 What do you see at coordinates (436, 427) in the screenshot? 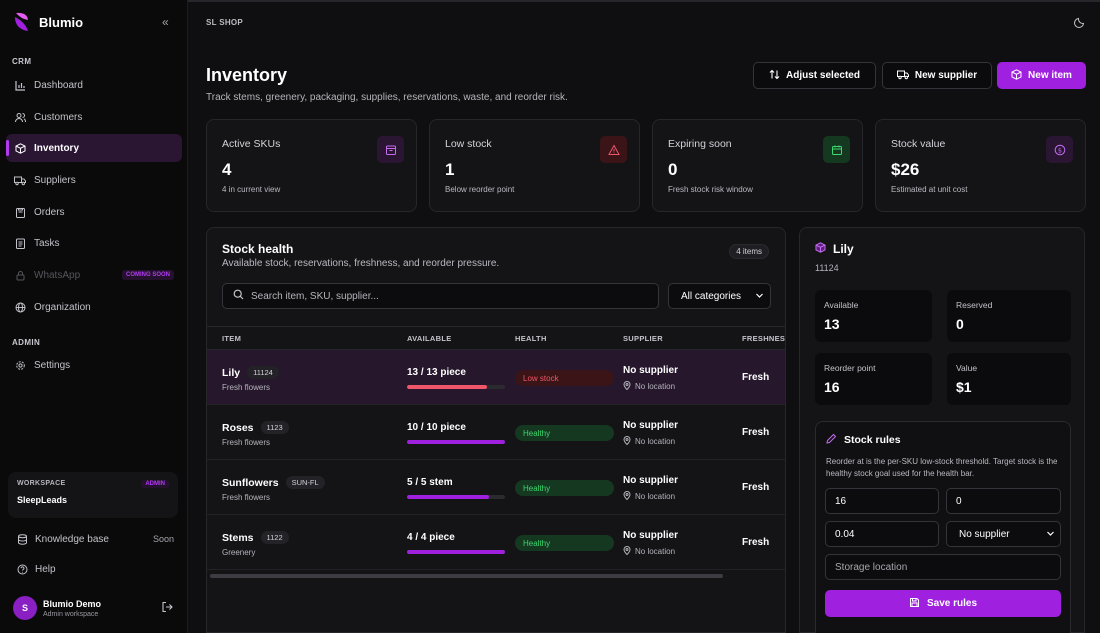
I see `item-available: 10 / 10 piece` at bounding box center [436, 427].